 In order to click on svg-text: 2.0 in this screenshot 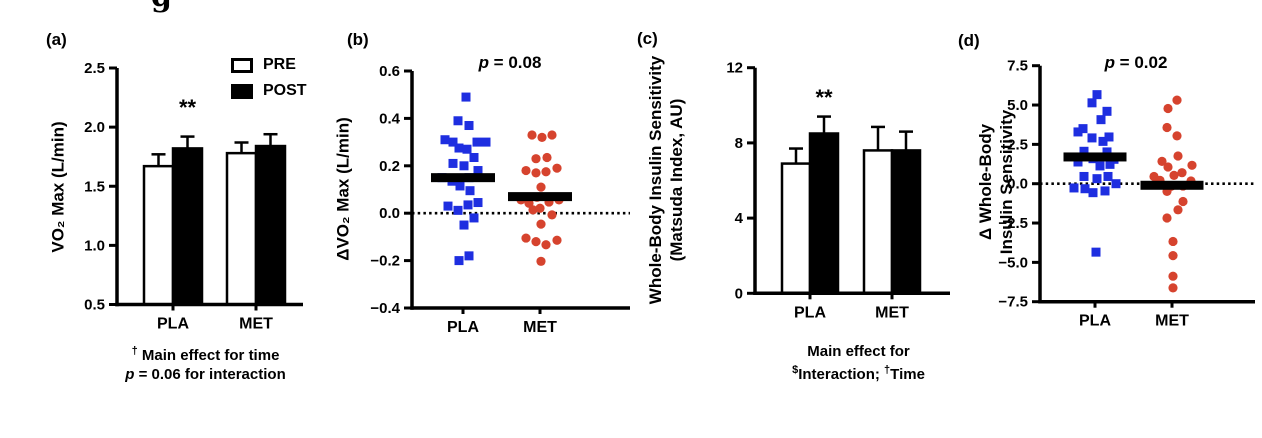, I will do `click(94, 127)`.